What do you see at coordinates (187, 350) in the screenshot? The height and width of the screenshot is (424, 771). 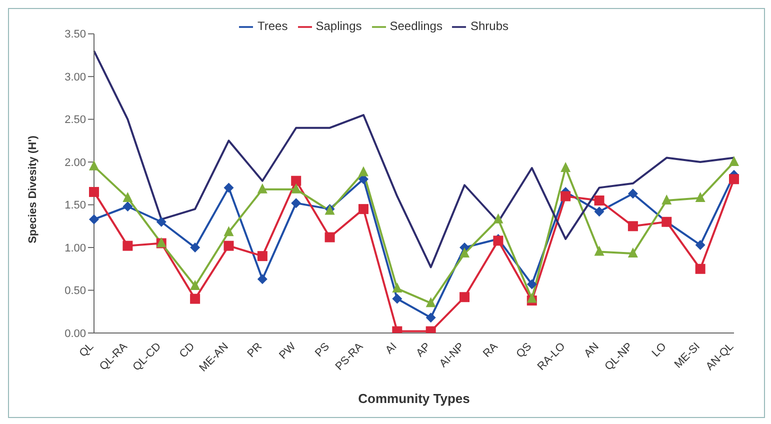 I see `x-tick-label: CD` at bounding box center [187, 350].